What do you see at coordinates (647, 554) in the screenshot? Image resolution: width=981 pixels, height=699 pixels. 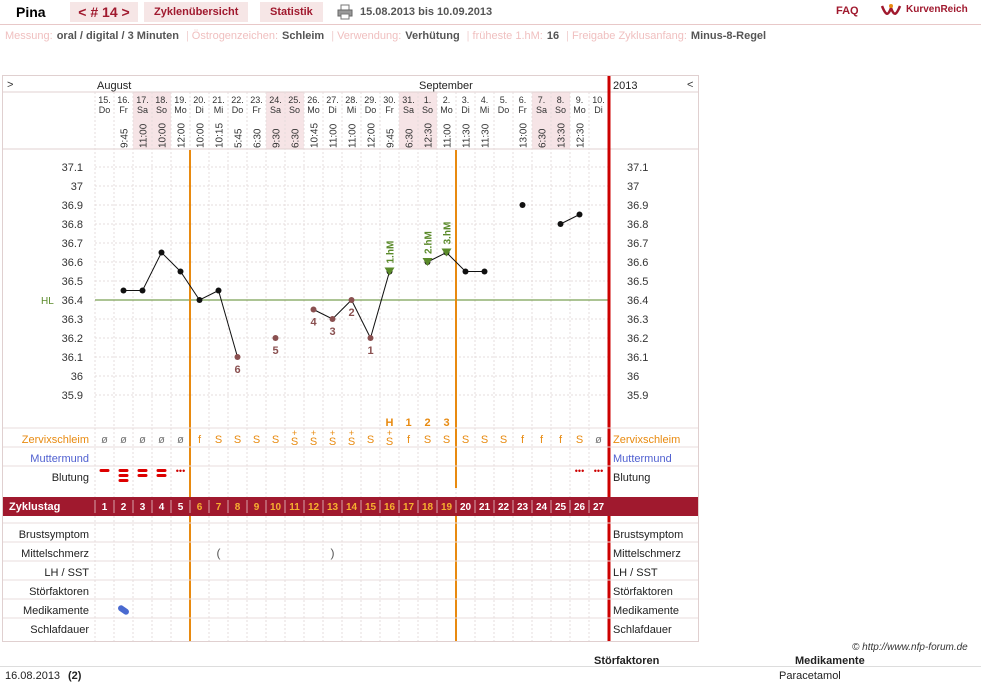 I see `row-label: Mittelschmerz` at bounding box center [647, 554].